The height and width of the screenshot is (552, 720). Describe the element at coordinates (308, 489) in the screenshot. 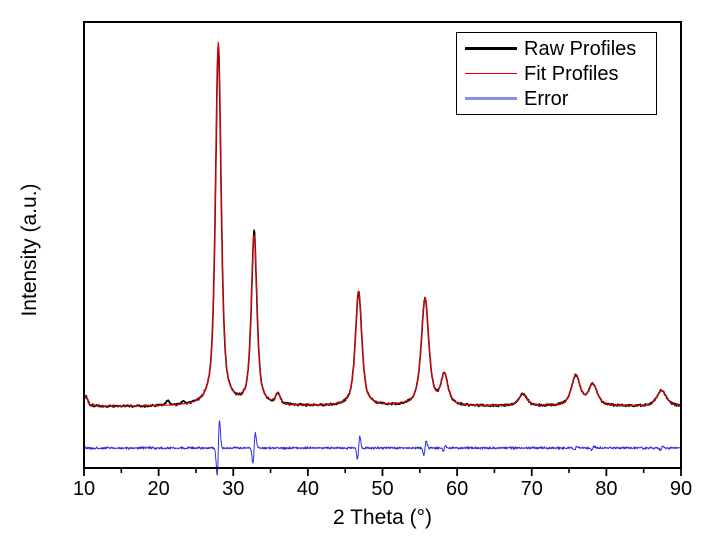

I see `x-tick-label: 40` at that location.